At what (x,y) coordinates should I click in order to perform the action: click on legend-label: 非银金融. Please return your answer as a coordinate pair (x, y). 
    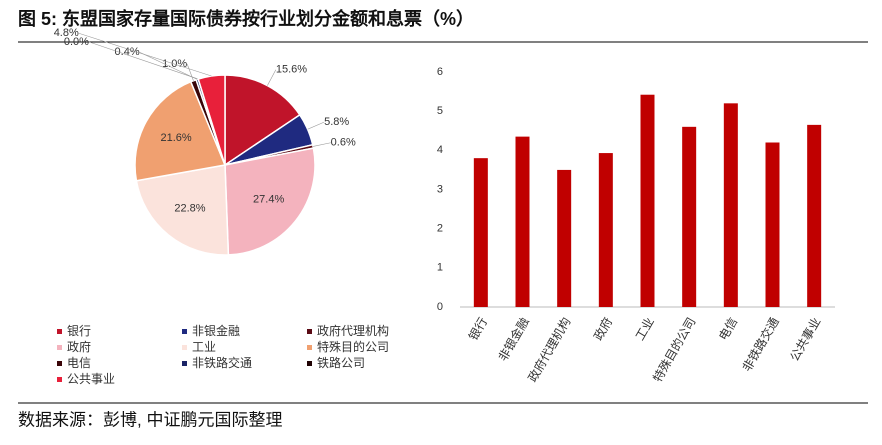
    Looking at the image, I should click on (216, 330).